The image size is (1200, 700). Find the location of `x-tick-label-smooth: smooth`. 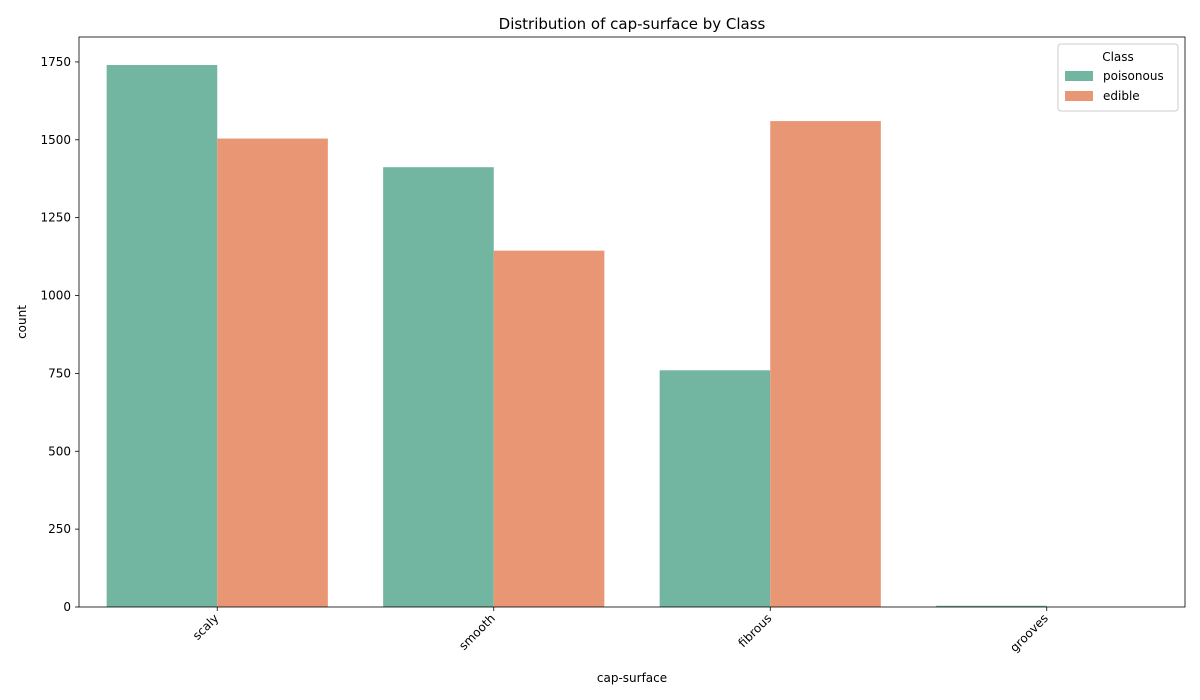

x-tick-label-smooth: smooth is located at coordinates (477, 632).